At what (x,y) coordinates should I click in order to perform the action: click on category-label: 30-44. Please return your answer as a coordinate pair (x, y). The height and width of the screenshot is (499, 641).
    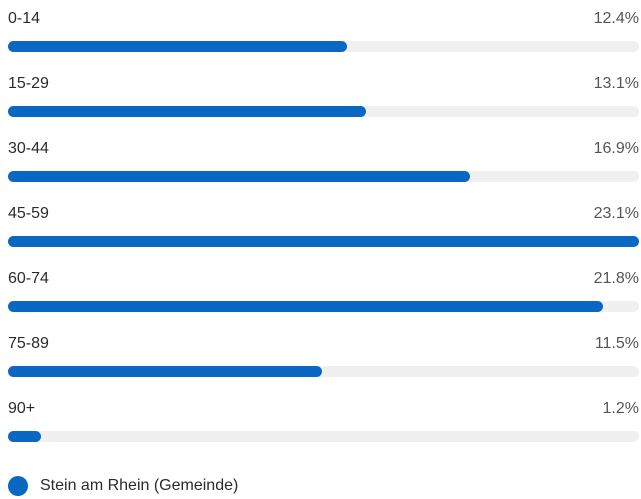
    Looking at the image, I should click on (28, 148).